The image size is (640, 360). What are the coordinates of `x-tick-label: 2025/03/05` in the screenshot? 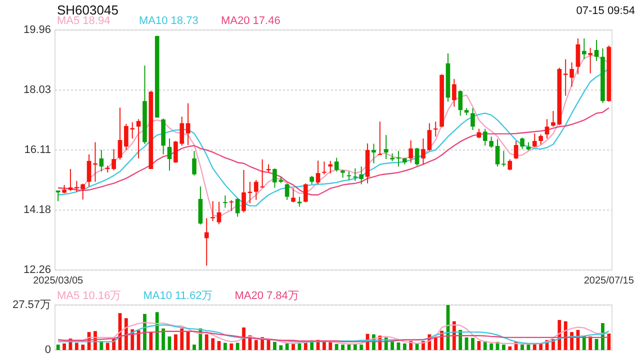 It's located at (58, 281).